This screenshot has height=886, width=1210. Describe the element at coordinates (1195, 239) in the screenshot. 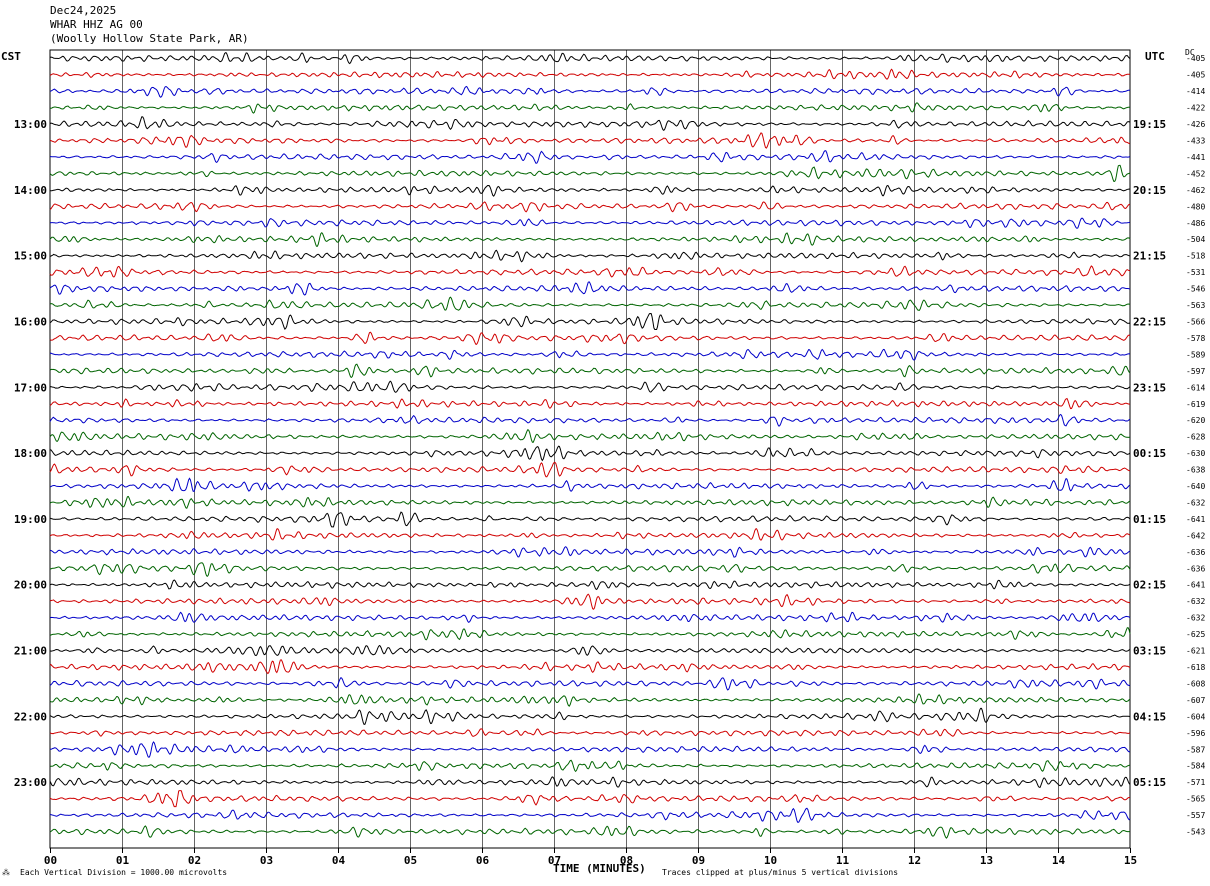

I see `dc-offset-label: -504` at that location.